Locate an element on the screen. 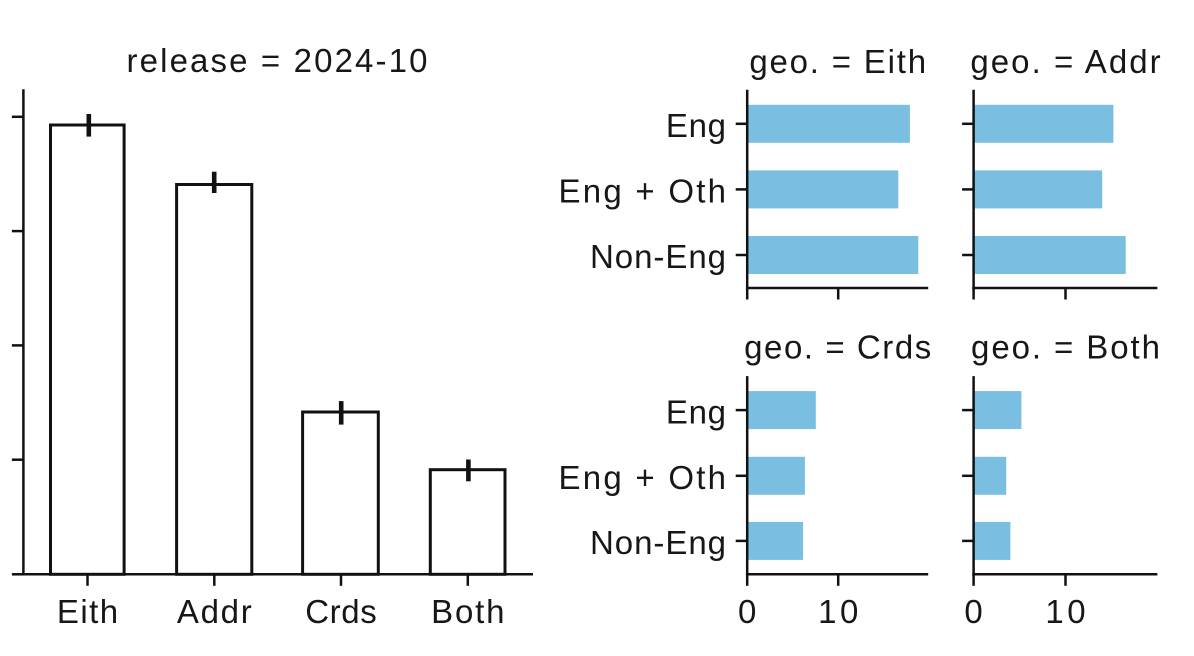  svg-text: Crds is located at coordinates (341, 611).